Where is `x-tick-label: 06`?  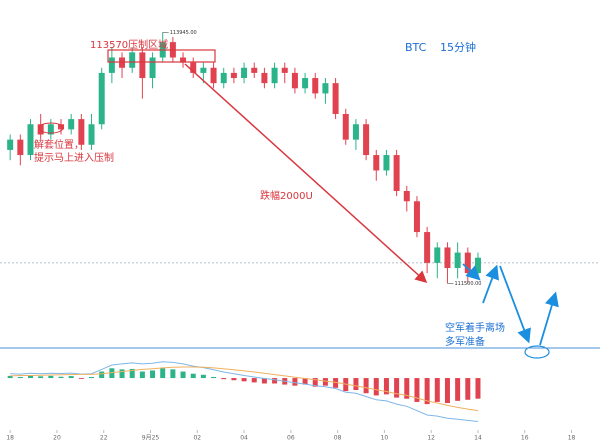 x-tick-label: 06 is located at coordinates (291, 438).